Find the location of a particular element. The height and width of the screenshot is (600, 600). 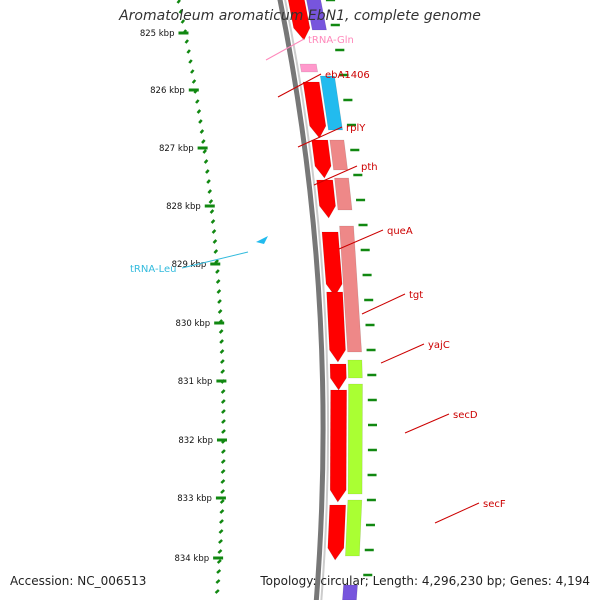

kbp-label: 832 kbp is located at coordinates (195, 441).